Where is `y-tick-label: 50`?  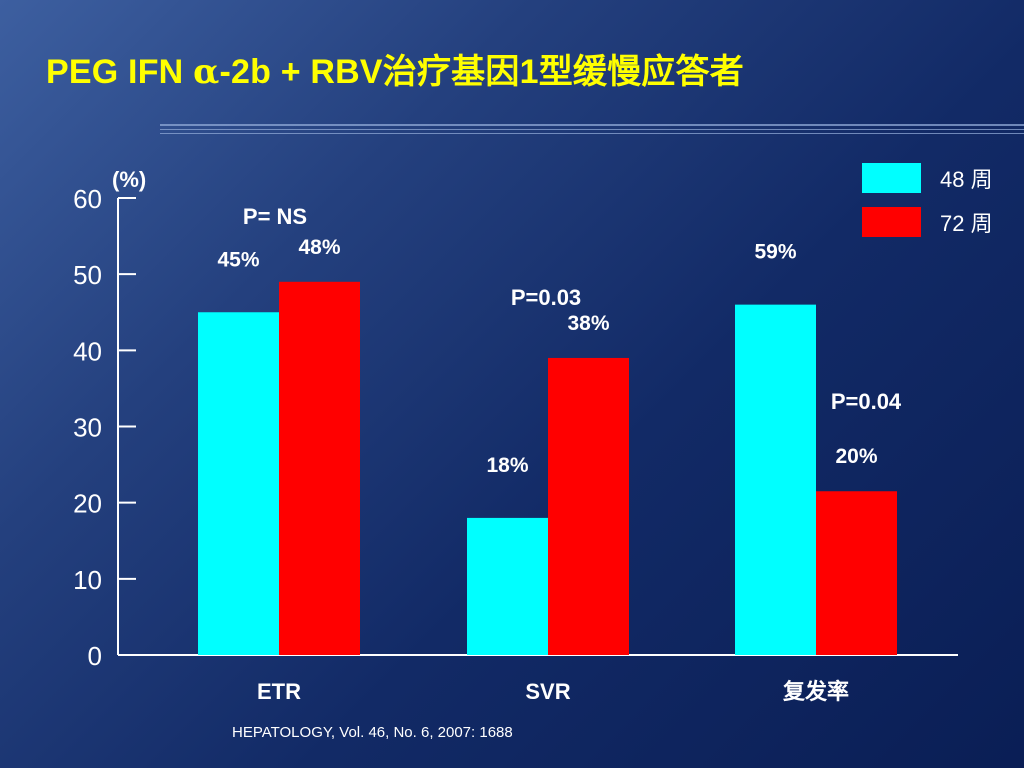 y-tick-label: 50 is located at coordinates (87, 275).